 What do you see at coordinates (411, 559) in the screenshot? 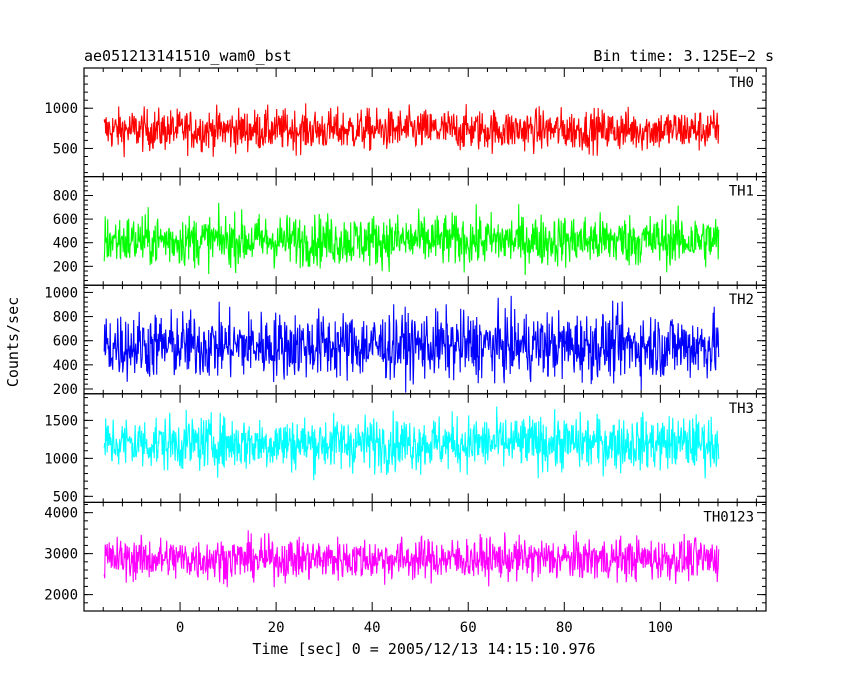
I see `series-line-th0123` at bounding box center [411, 559].